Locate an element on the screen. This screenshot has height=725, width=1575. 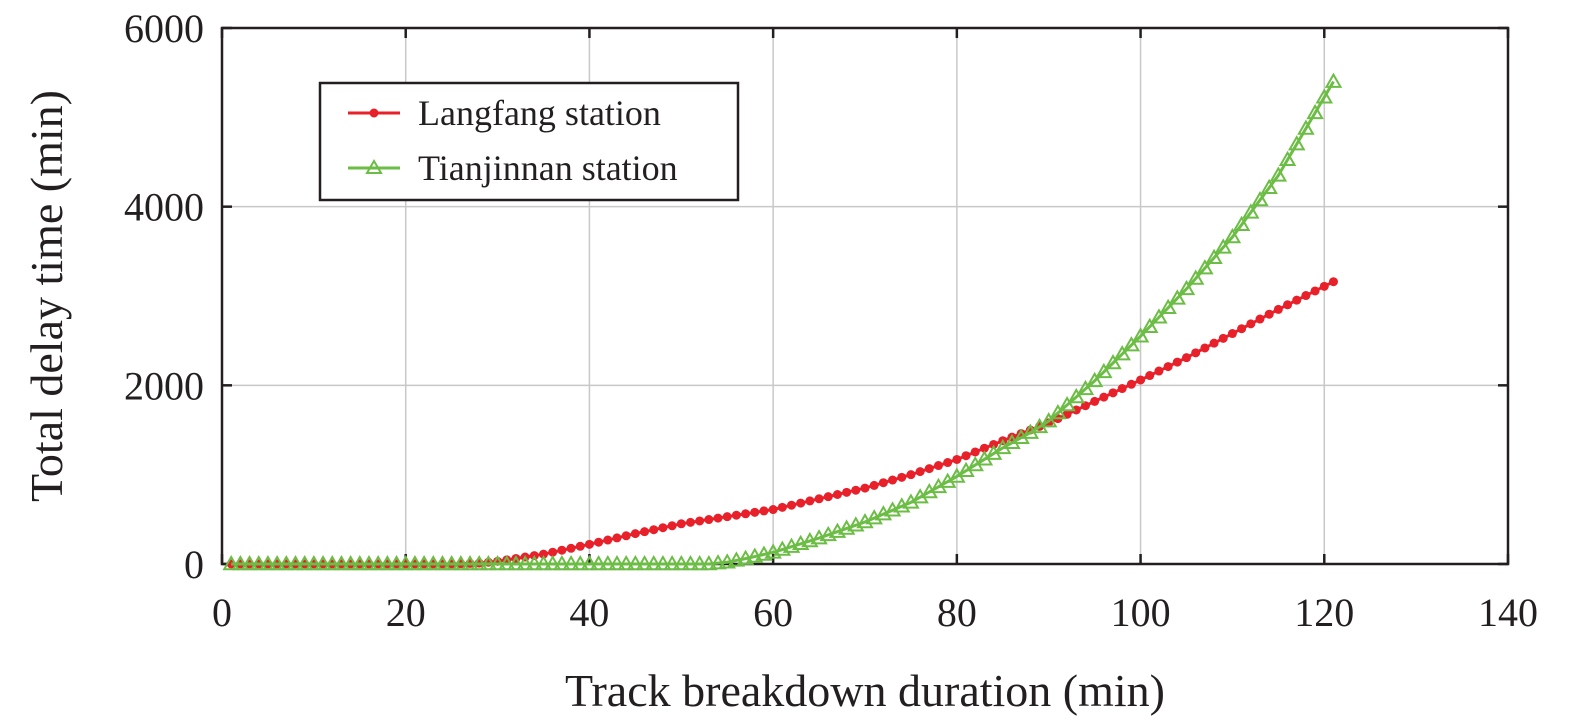
legend-marker-circle is located at coordinates (374, 113).